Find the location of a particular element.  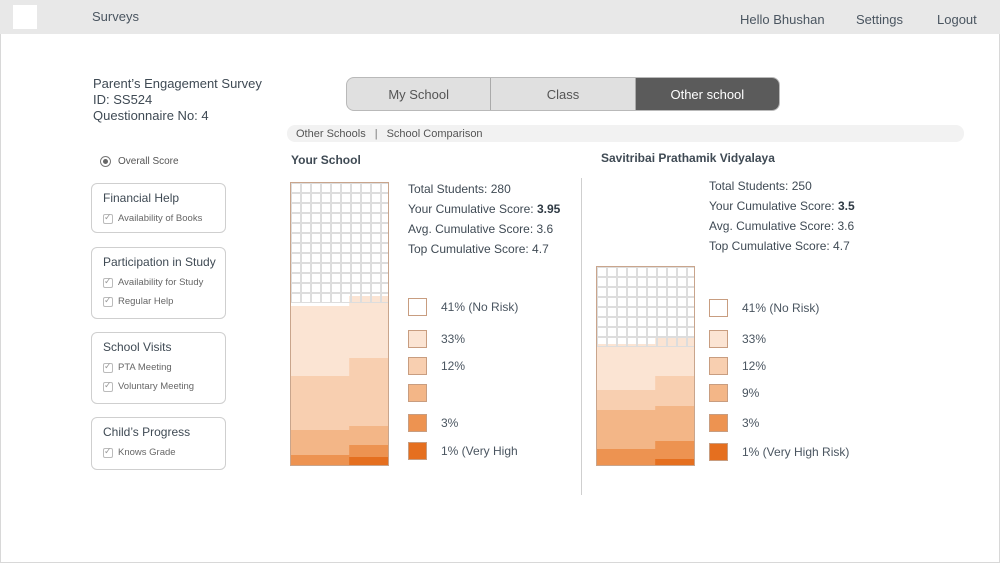

risk-grid-svg is located at coordinates (339, 324).